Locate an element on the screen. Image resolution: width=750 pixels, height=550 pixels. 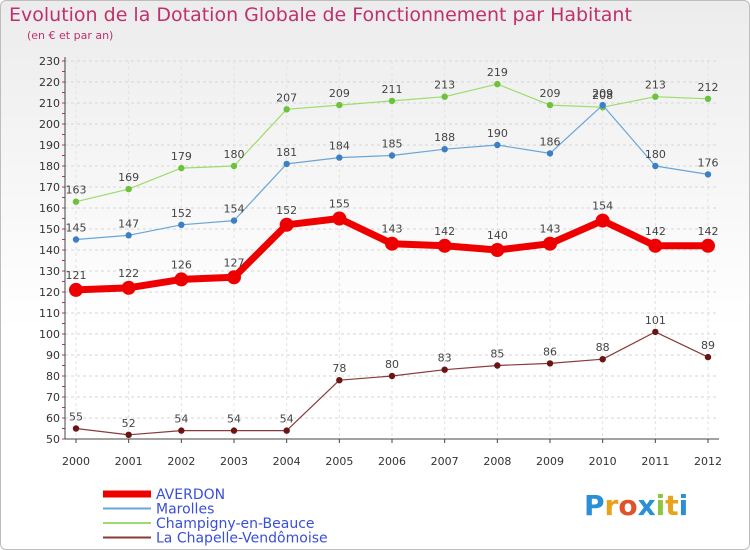
x-tick-label: 2003 is located at coordinates (234, 461).